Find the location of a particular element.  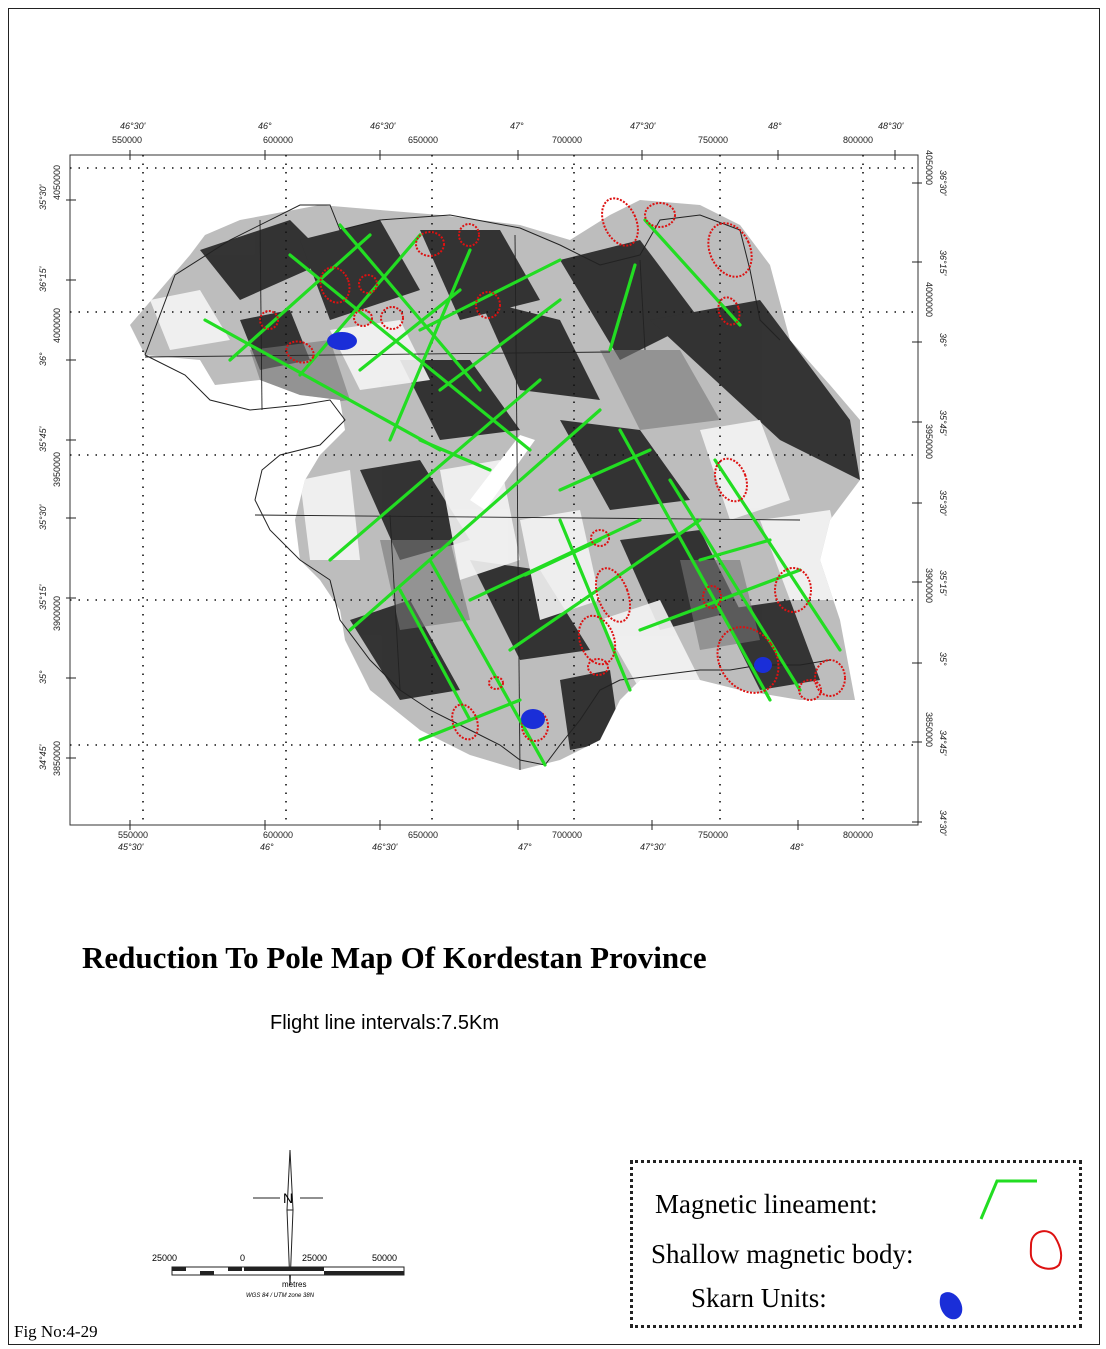

bottom-utm-label: 750000 is located at coordinates (713, 835).